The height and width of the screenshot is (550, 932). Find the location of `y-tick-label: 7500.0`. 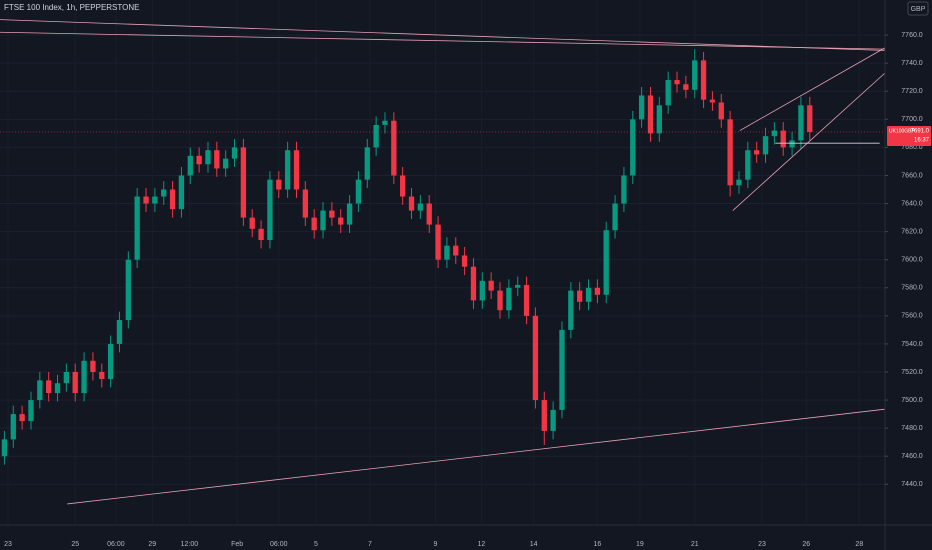

y-tick-label: 7500.0 is located at coordinates (912, 400).